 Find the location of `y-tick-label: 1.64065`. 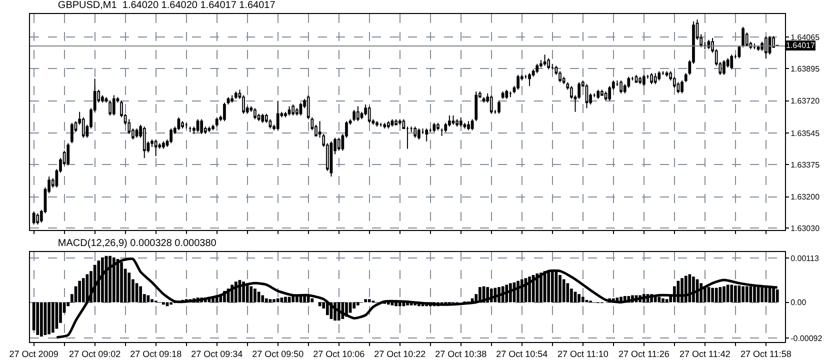

y-tick-label: 1.64065 is located at coordinates (805, 37).